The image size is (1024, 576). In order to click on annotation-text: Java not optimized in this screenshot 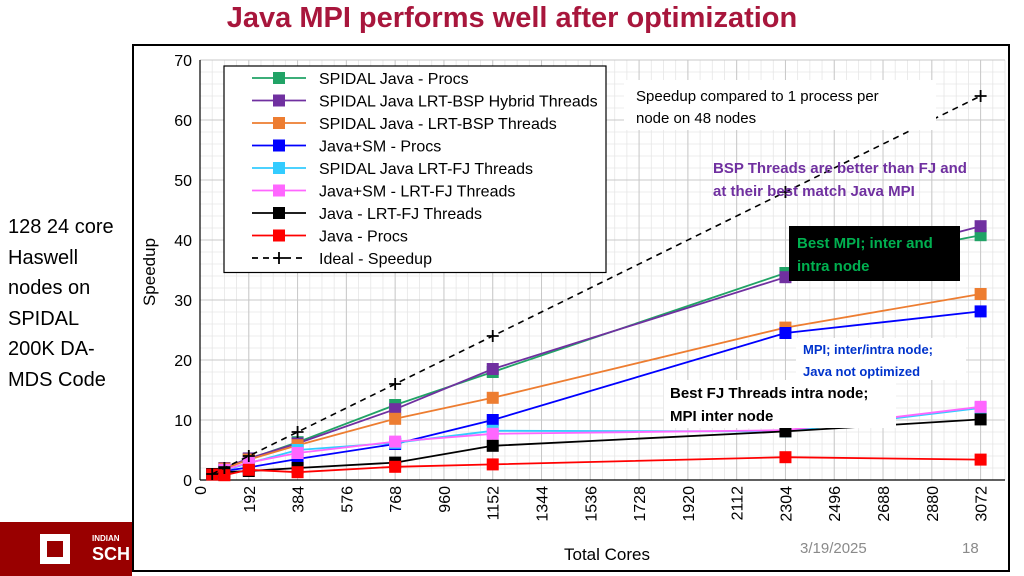, I will do `click(861, 371)`.